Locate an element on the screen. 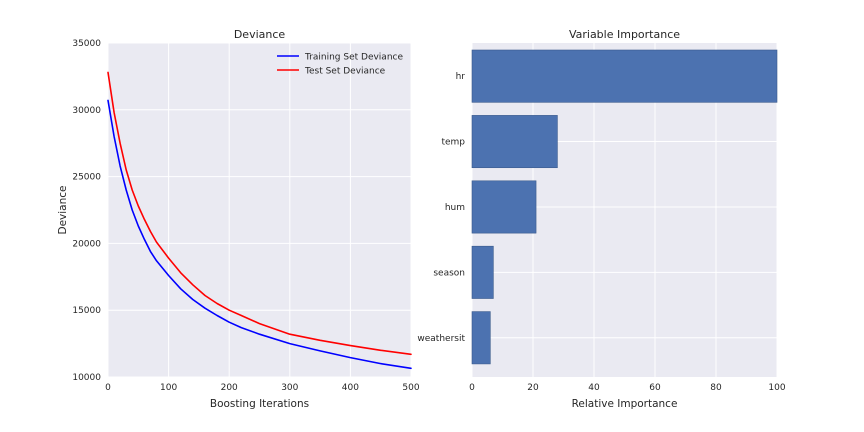 This screenshot has height=432, width=864. importance-x-tick-label: 60 is located at coordinates (655, 388).